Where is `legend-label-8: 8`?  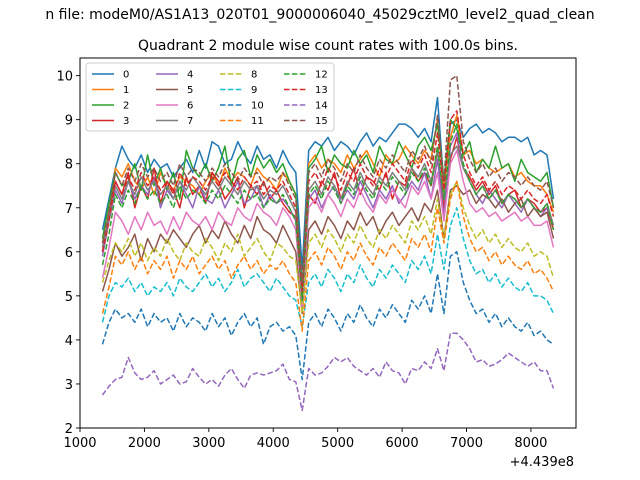 legend-label-8: 8 is located at coordinates (254, 75).